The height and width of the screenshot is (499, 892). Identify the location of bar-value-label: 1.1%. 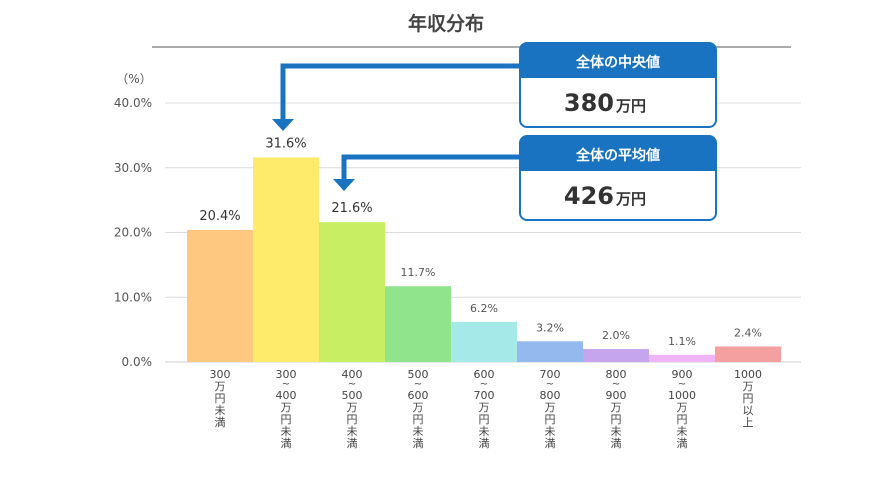
(682, 341).